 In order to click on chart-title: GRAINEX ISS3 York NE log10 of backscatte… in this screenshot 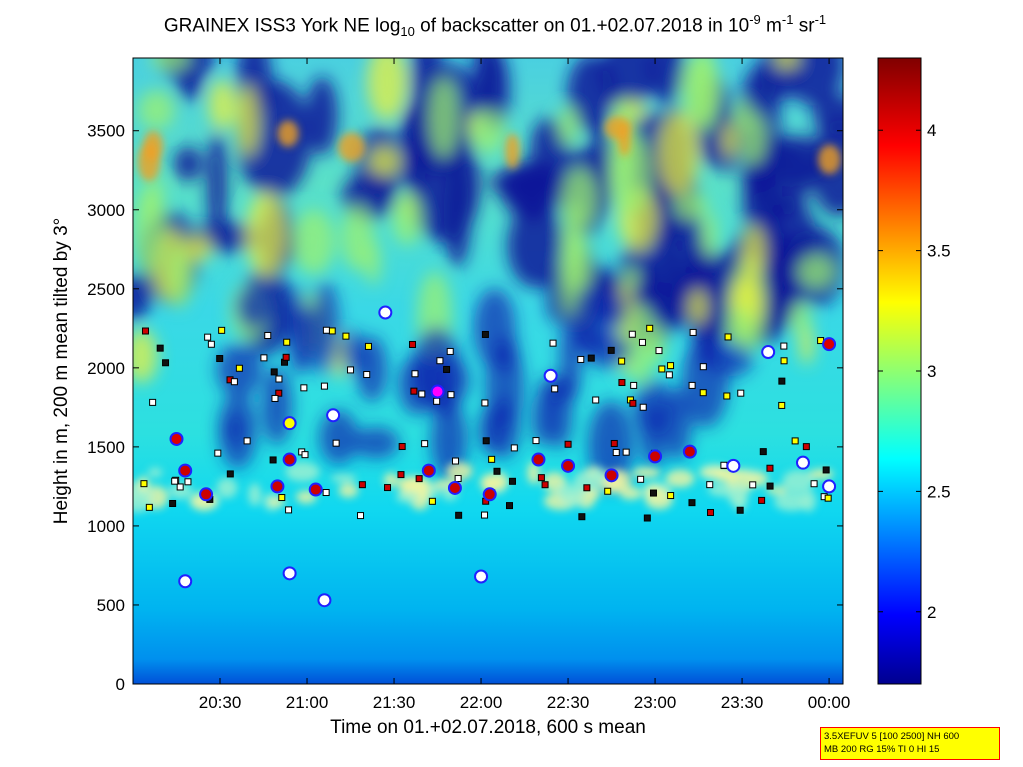, I will do `click(495, 26)`.